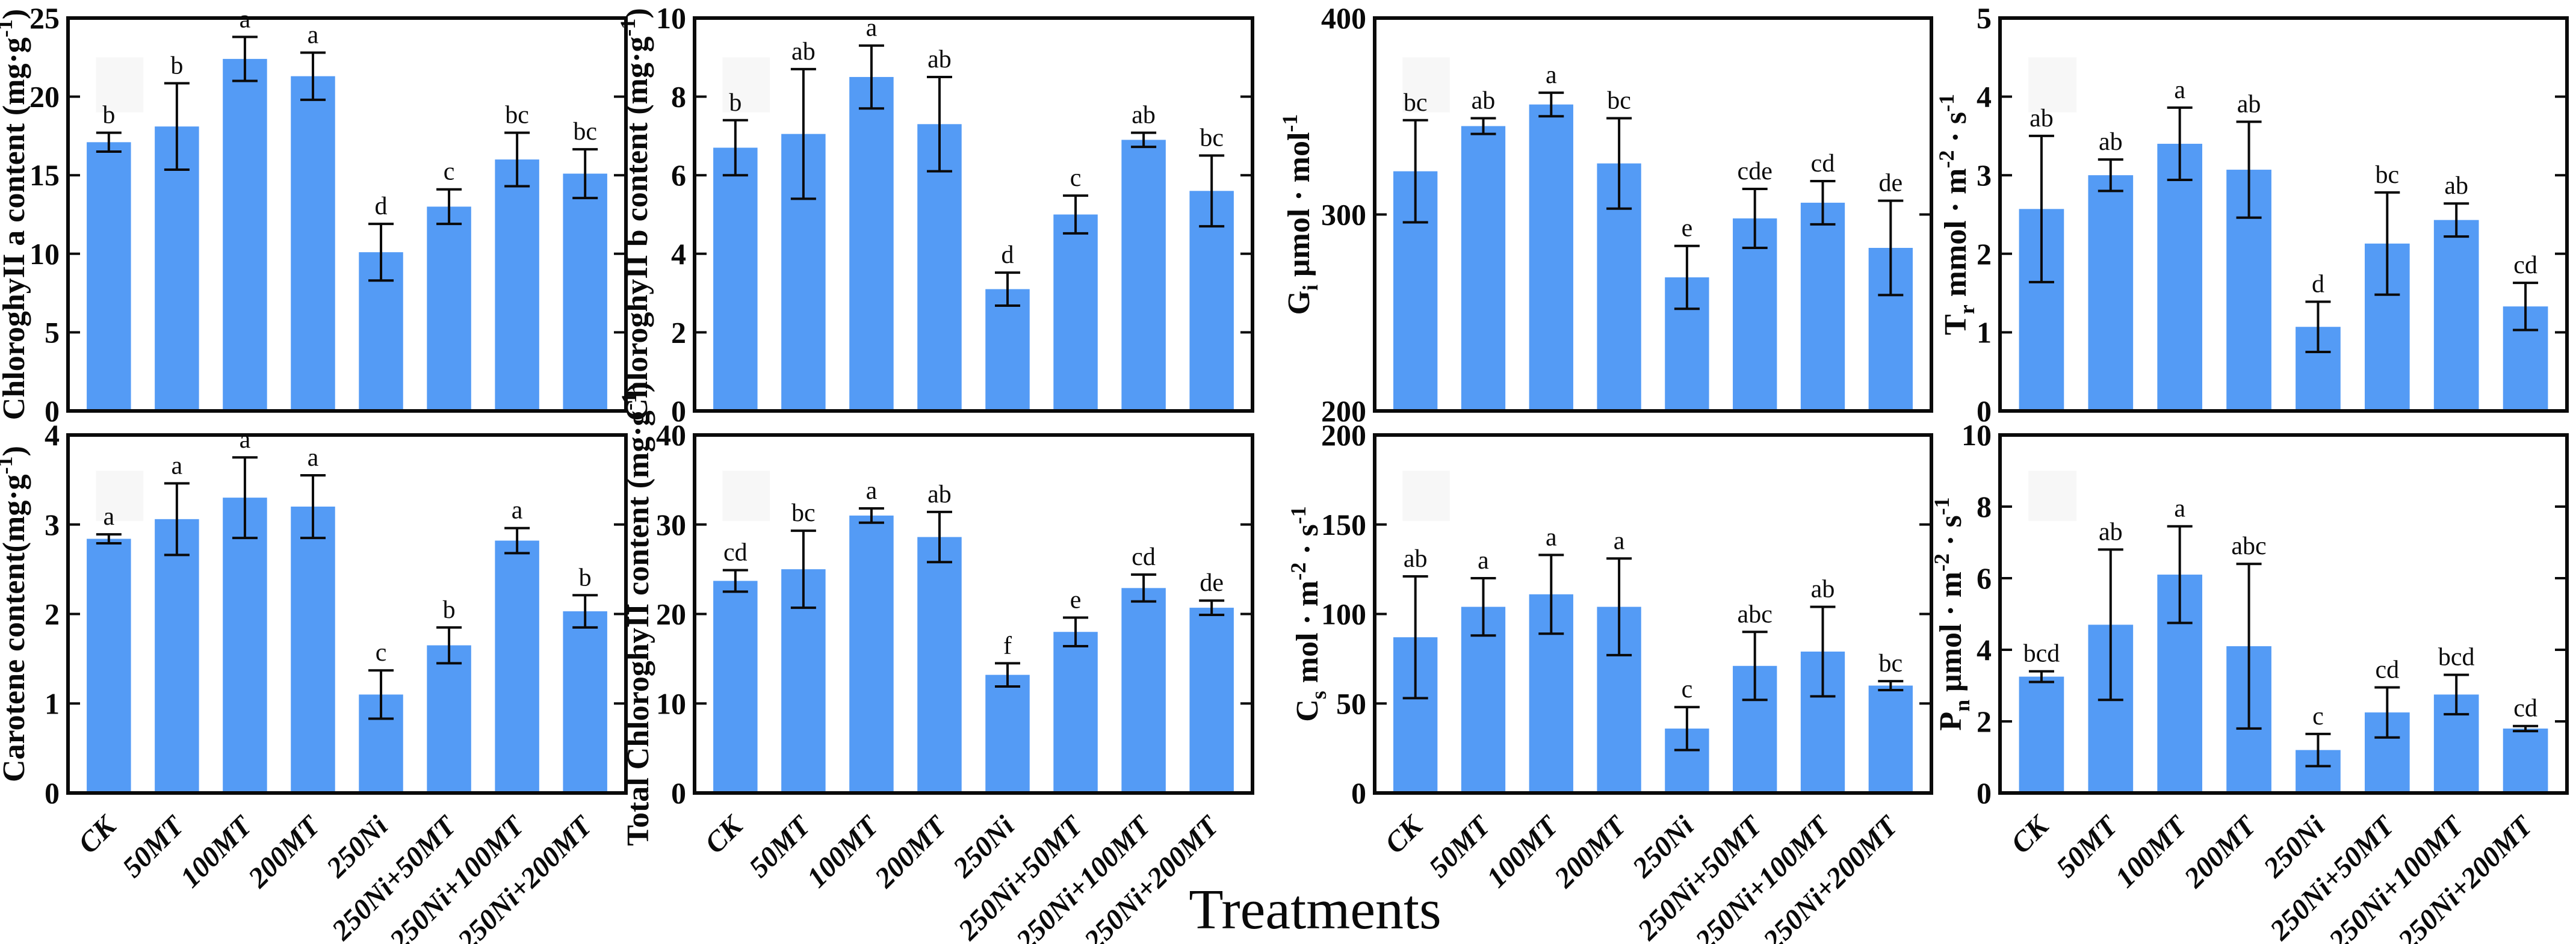  Describe the element at coordinates (635, 214) in the screenshot. I see `y-axis-label: ChloroghyII b content (mg·g-1)` at that location.